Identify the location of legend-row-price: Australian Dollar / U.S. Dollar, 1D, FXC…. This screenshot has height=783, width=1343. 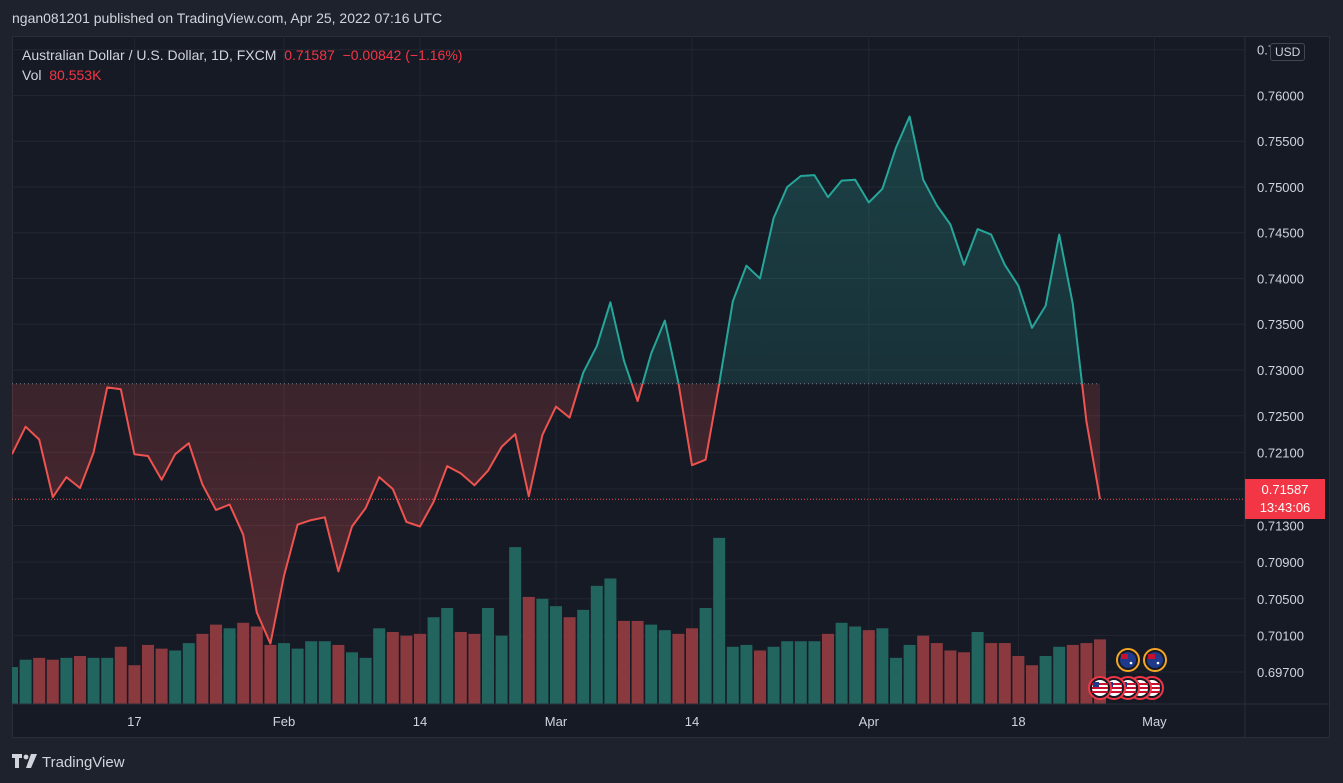
(242, 55).